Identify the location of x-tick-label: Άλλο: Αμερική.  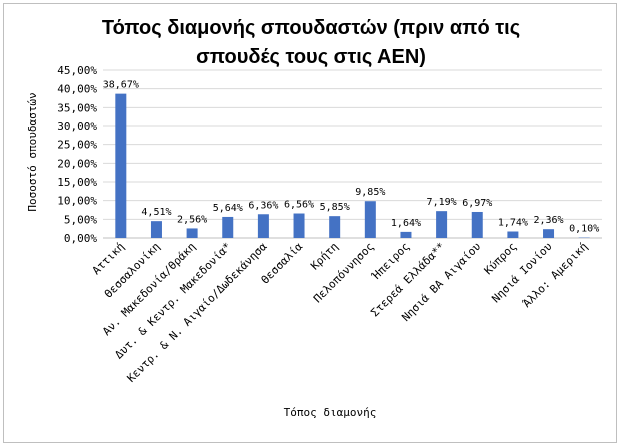
(555, 275).